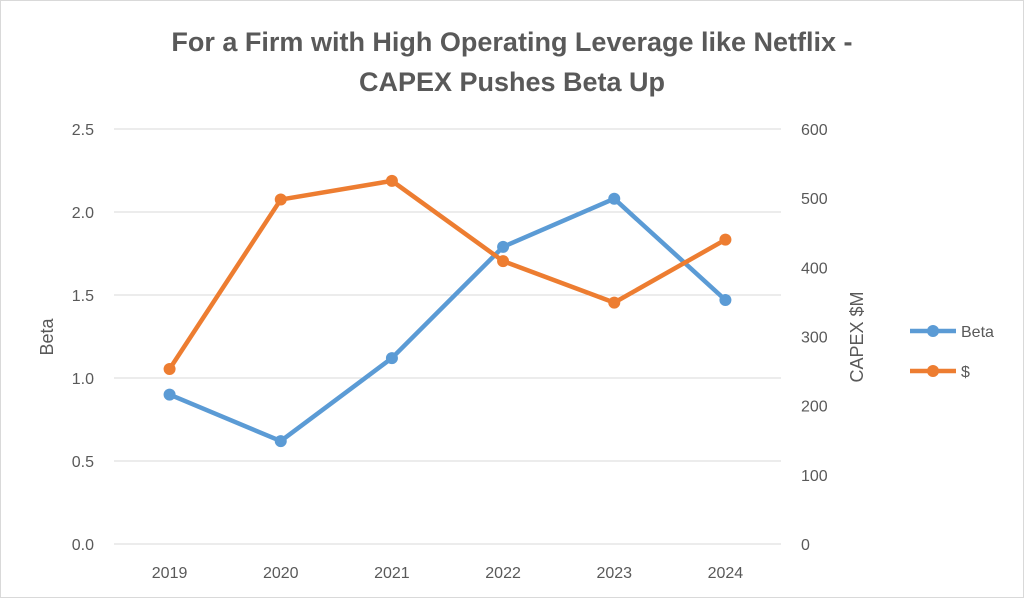 The image size is (1024, 598). I want to click on legend-item: $, so click(940, 372).